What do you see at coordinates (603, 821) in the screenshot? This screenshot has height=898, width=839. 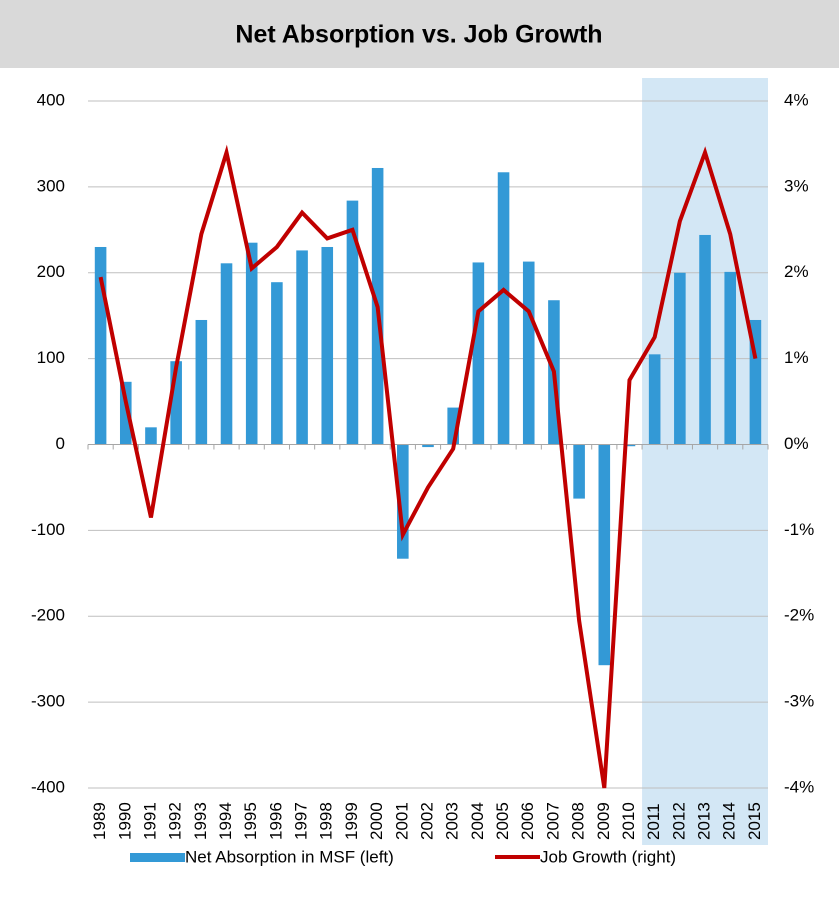 I see `x-tick-label: 2009` at bounding box center [603, 821].